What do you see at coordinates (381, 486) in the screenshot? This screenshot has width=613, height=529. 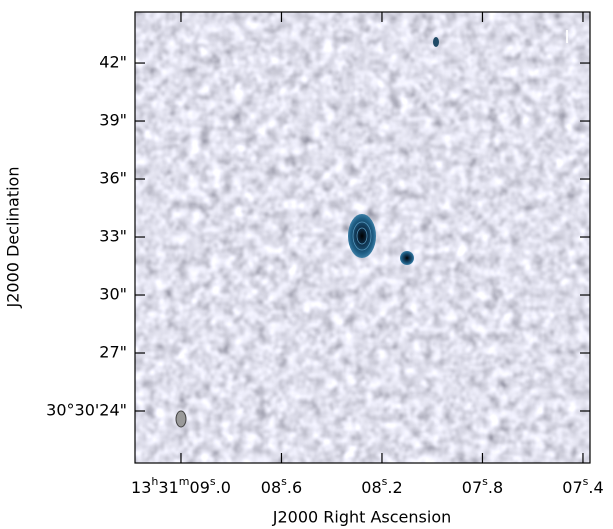 I see `x-tick-label: 08s.2` at bounding box center [381, 486].